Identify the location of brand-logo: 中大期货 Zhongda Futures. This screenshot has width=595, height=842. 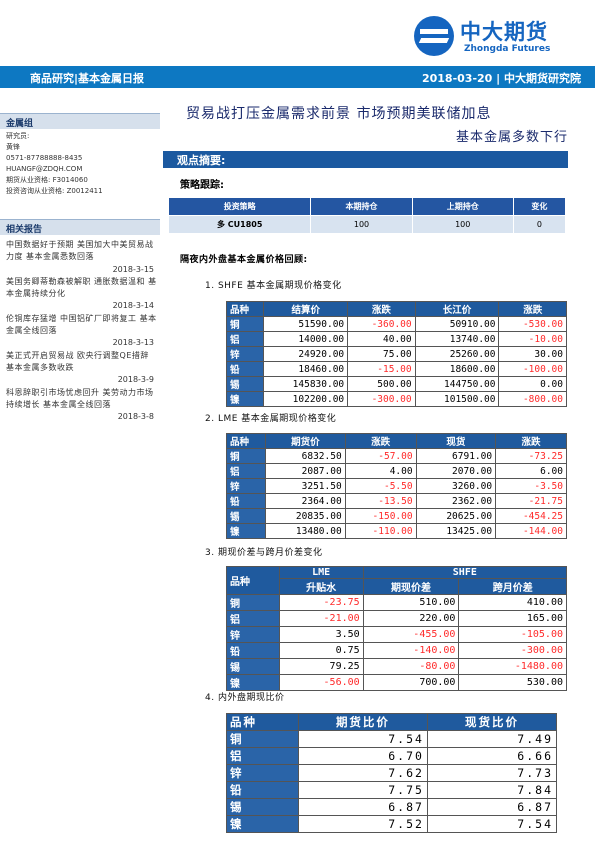
(494, 37).